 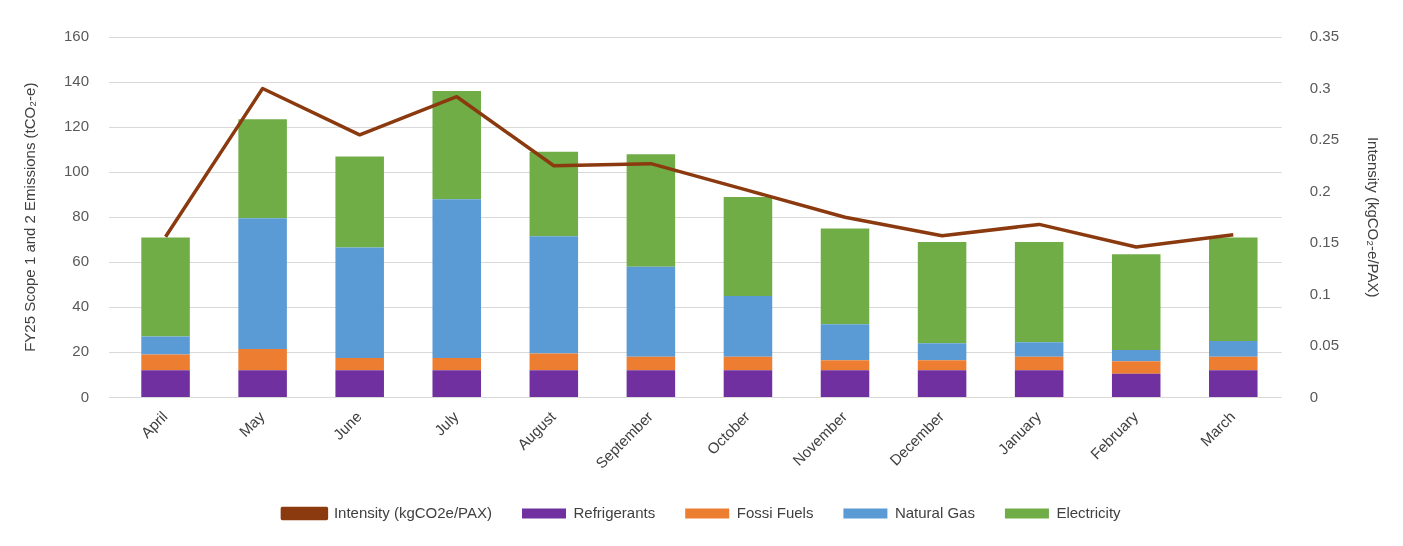 I want to click on legend-label: Refrigerants, so click(x=614, y=512).